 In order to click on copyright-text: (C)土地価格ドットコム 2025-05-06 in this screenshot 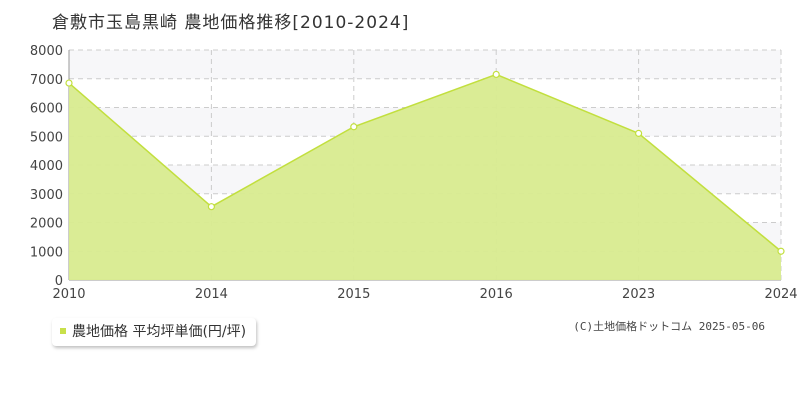, I will do `click(669, 326)`.